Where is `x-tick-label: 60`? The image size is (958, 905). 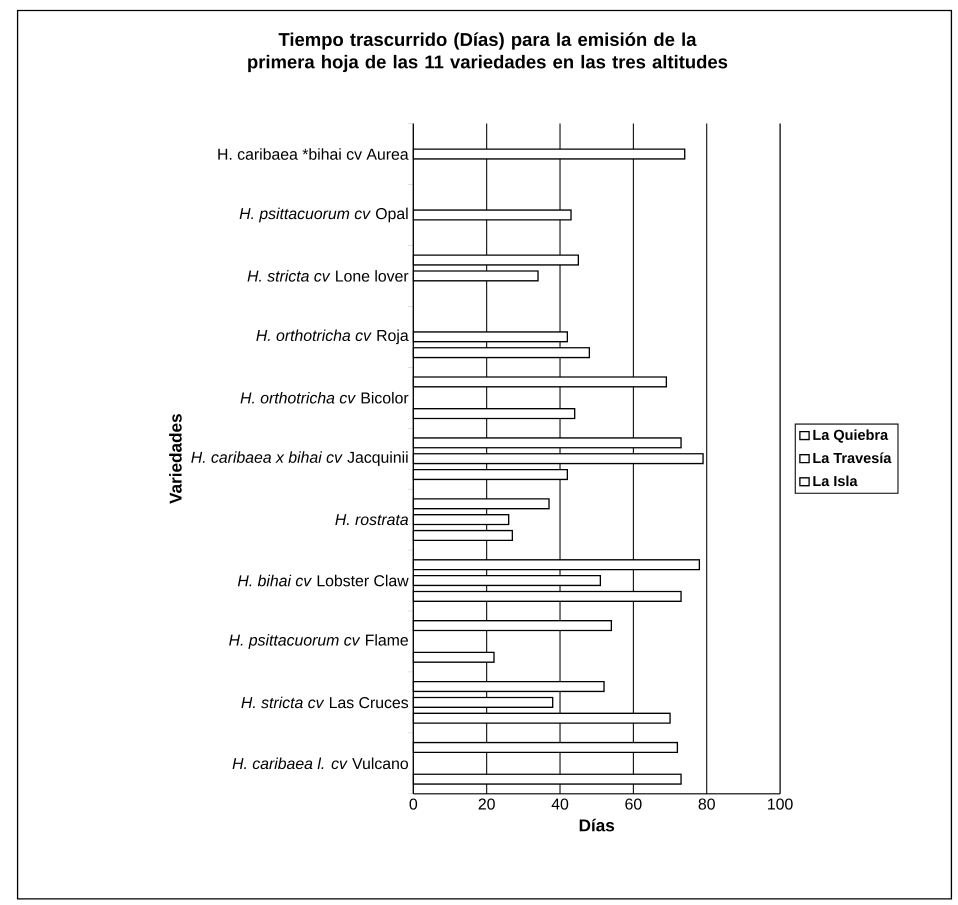 x-tick-label: 60 is located at coordinates (633, 804).